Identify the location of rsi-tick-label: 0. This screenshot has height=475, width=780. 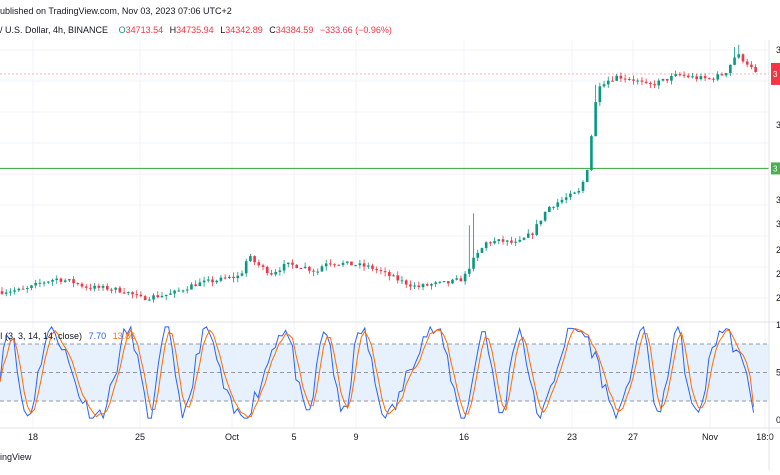
(778, 420).